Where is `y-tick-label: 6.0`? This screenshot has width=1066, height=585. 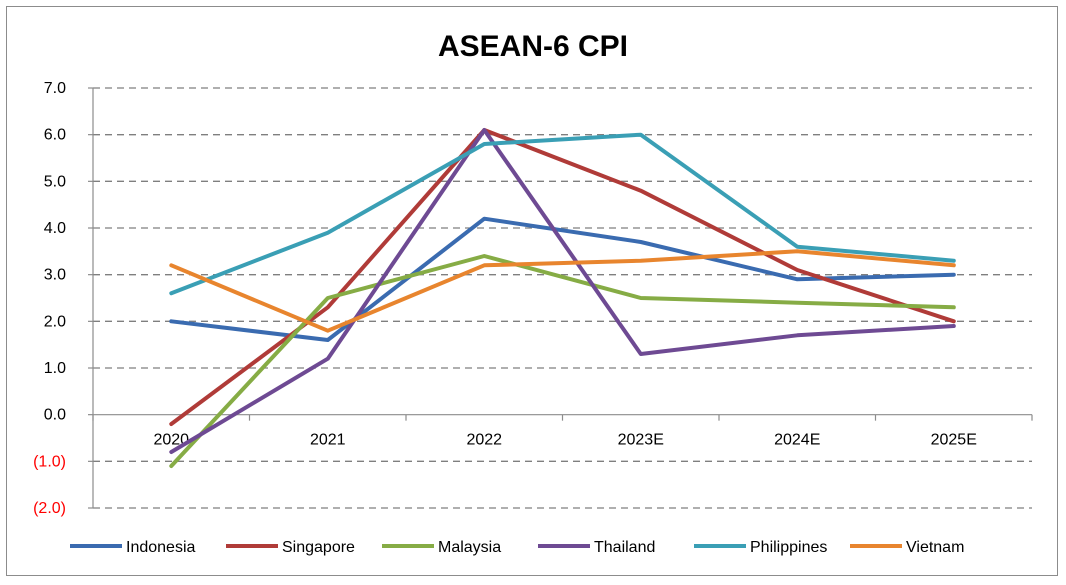
y-tick-label: 6.0 is located at coordinates (55, 135).